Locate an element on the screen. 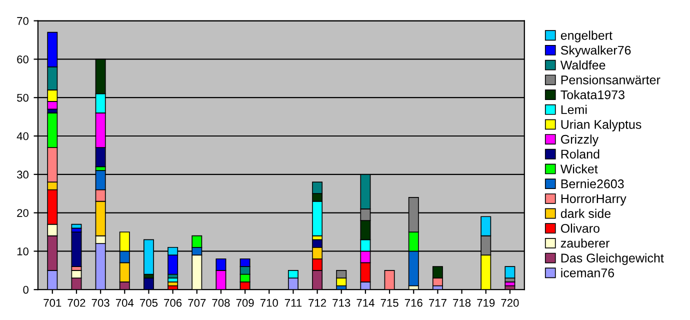  y-tick-label: 70 is located at coordinates (22, 21).